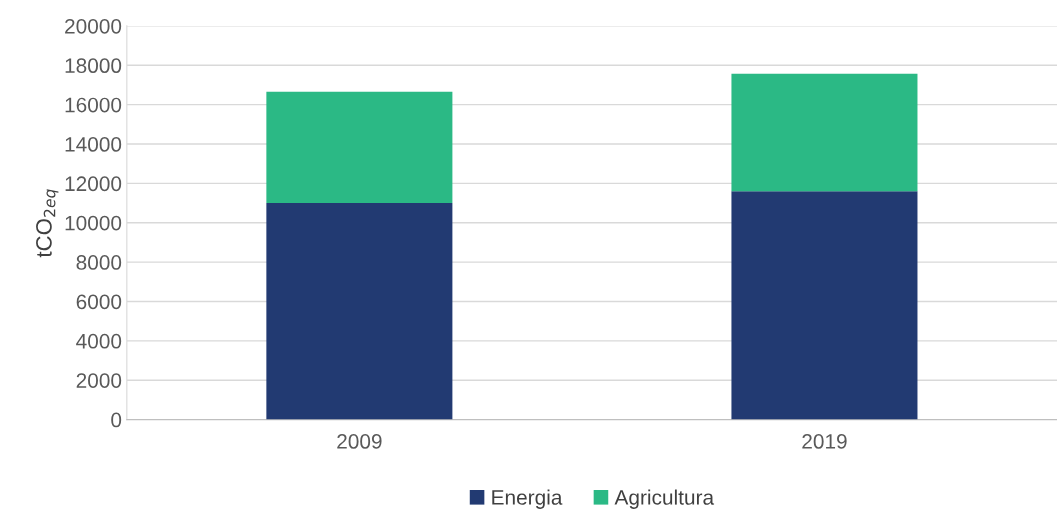  Describe the element at coordinates (824, 441) in the screenshot. I see `x-tick-label: 2019` at that location.